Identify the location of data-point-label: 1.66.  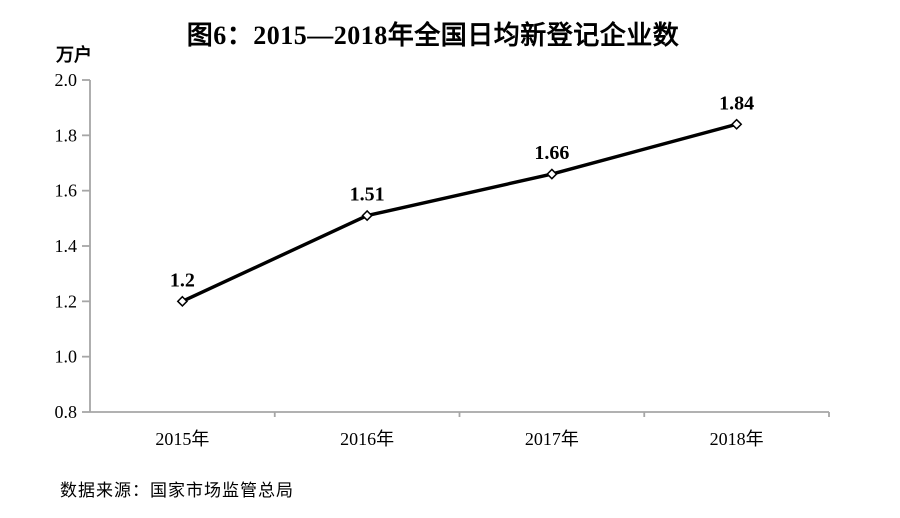
(551, 153).